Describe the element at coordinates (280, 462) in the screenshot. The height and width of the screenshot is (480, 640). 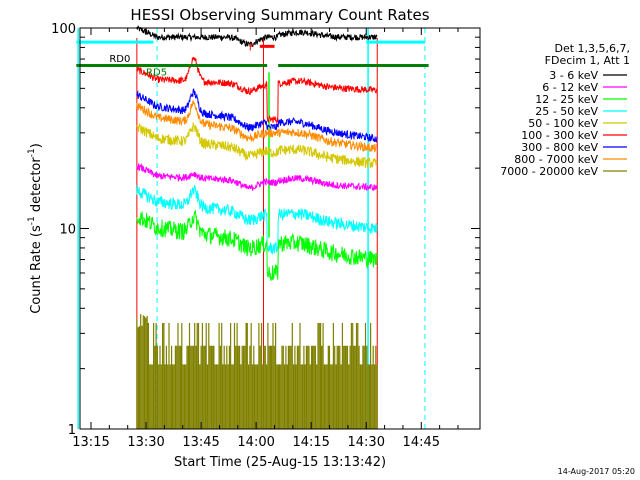
I see `x-axis-label: Start Time (25-Aug-15 13:13:42)` at that location.